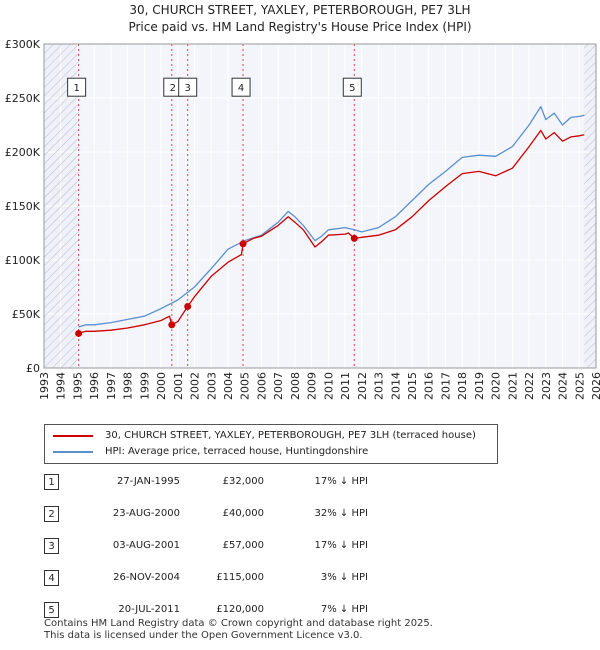 The height and width of the screenshot is (650, 600). Describe the element at coordinates (146, 513) in the screenshot. I see `sale-date: 23-AUG-2000` at that location.